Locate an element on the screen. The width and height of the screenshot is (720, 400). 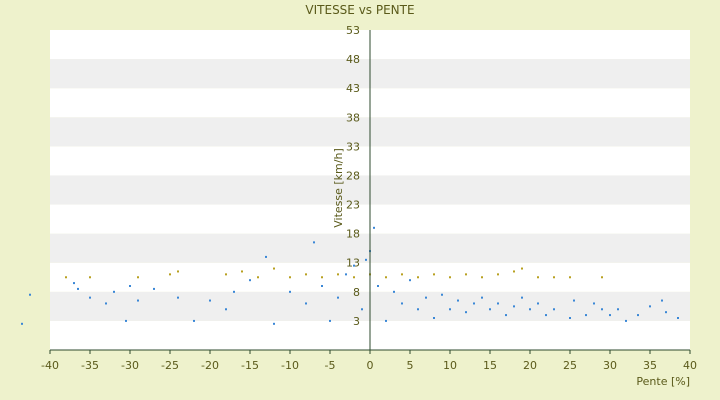
y-tick-label: 28 is located at coordinates (353, 175).